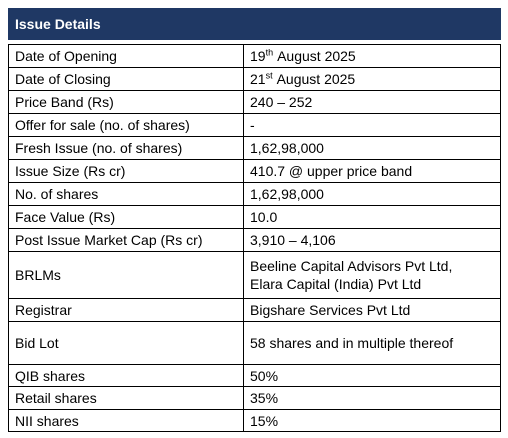 This screenshot has height=438, width=508. Describe the element at coordinates (126, 343) in the screenshot. I see `row-label: Bid Lot` at that location.